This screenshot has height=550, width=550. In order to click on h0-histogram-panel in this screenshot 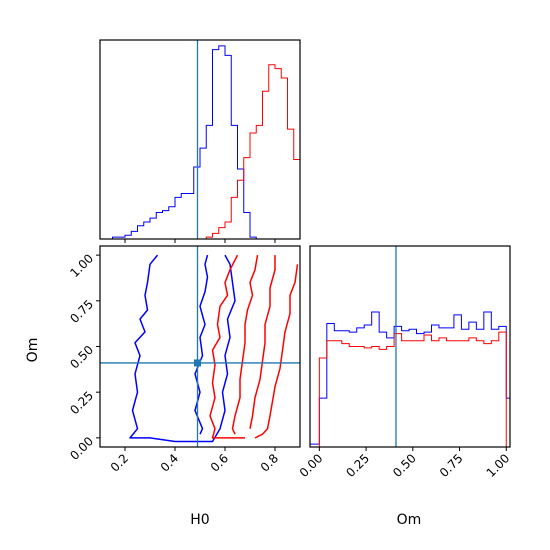, I will do `click(200, 141)`.